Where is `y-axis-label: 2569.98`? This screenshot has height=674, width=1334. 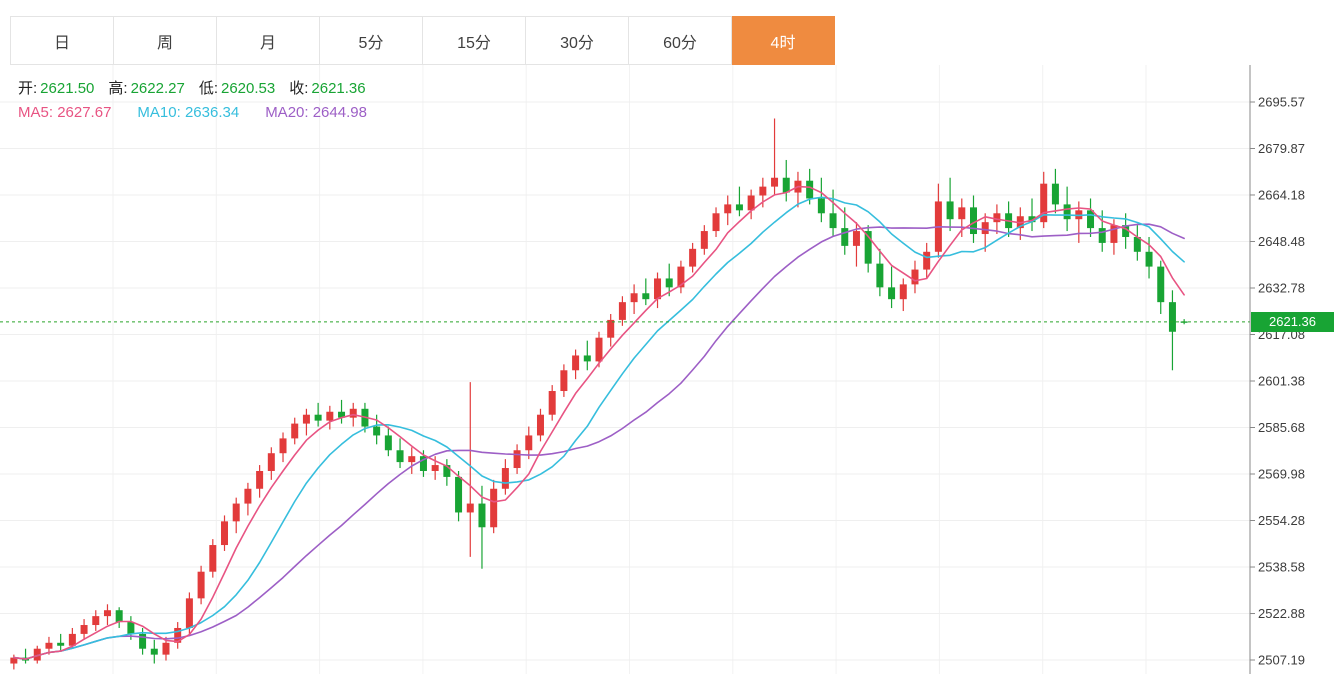
y-axis-label: 2569.98 is located at coordinates (1281, 474).